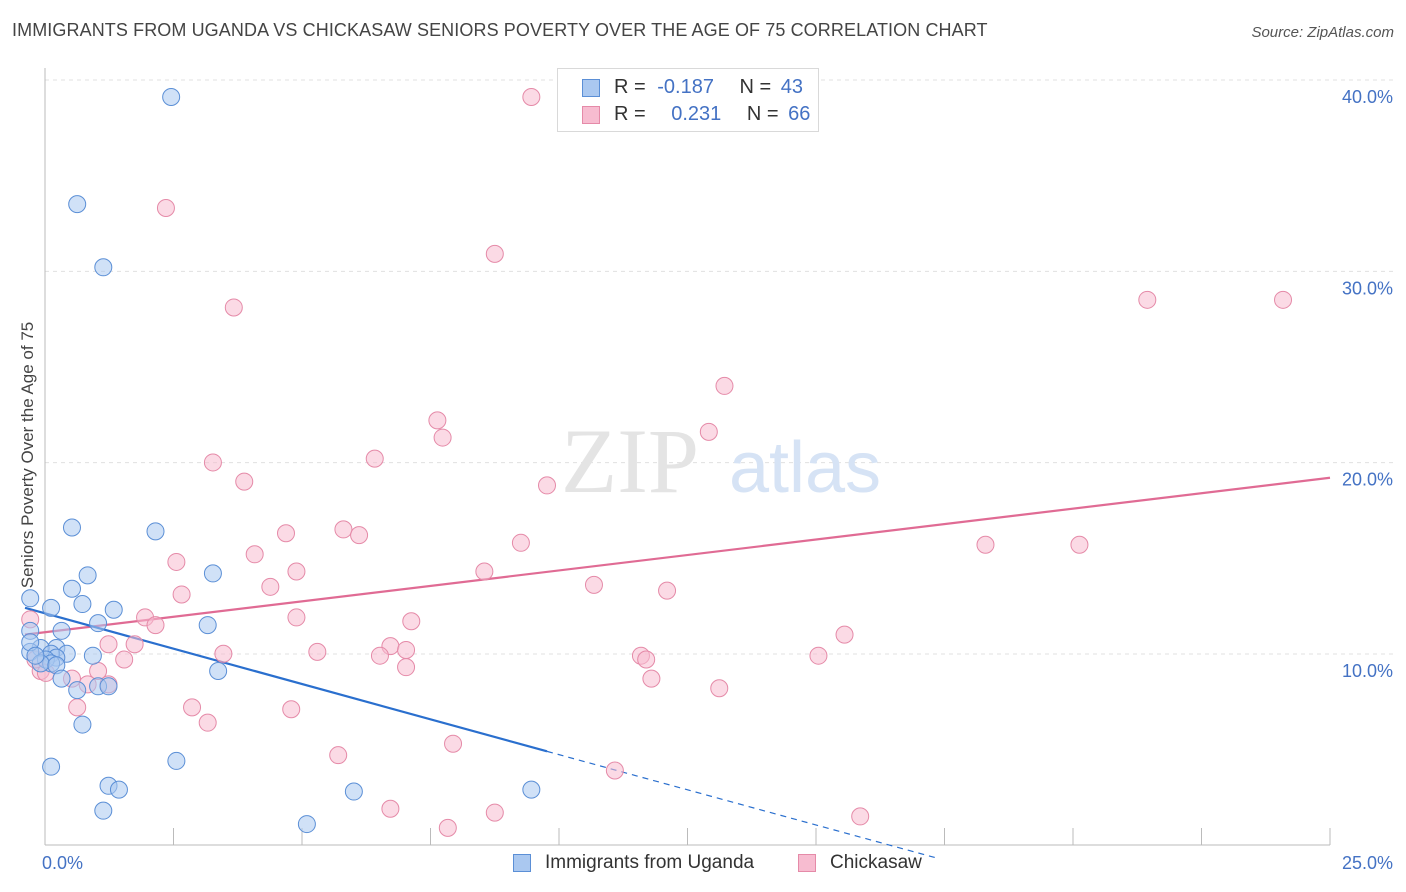 The image size is (1406, 892). Describe the element at coordinates (742, 805) in the screenshot. I see `trend-line-uganda-extension` at that location.